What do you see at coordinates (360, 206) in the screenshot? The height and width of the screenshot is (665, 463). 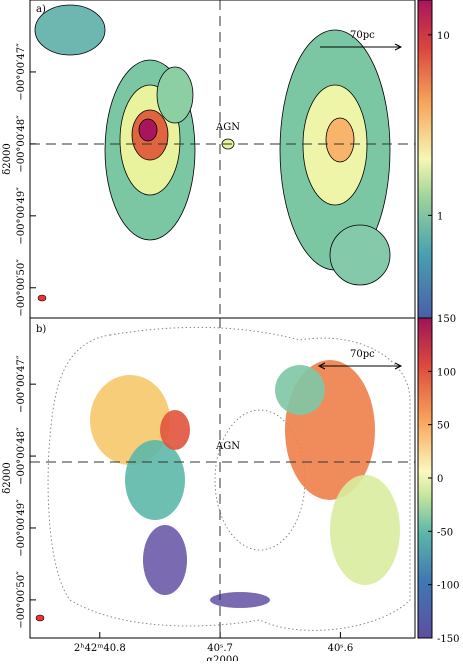 I see `scale-bars` at bounding box center [360, 206].